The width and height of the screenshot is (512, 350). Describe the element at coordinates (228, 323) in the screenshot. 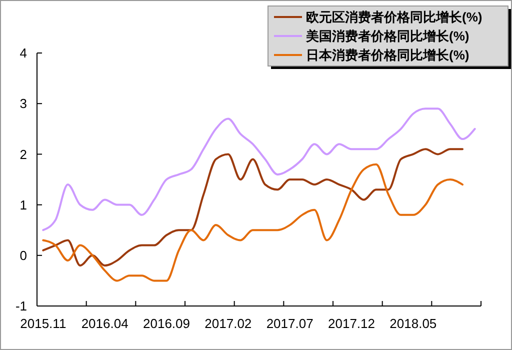

I see `x-tick-label: 2017.02` at that location.